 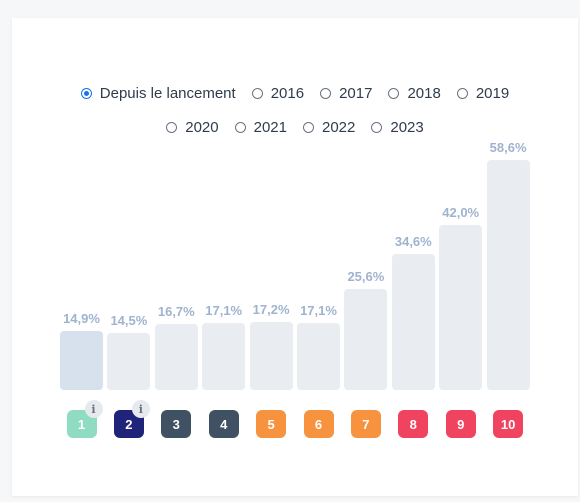 I want to click on period-row-2: 2020 2021 2022 2023, so click(x=295, y=127).